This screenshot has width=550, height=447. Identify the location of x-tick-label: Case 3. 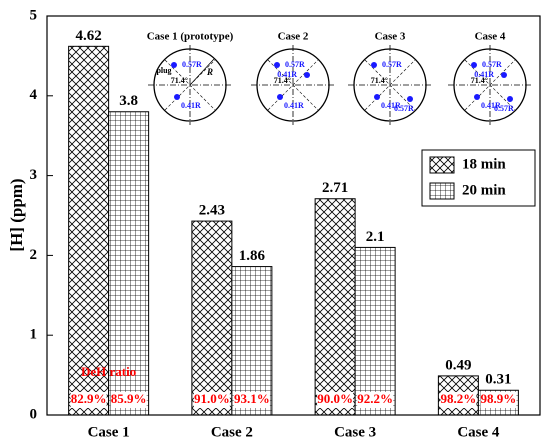
(355, 432).